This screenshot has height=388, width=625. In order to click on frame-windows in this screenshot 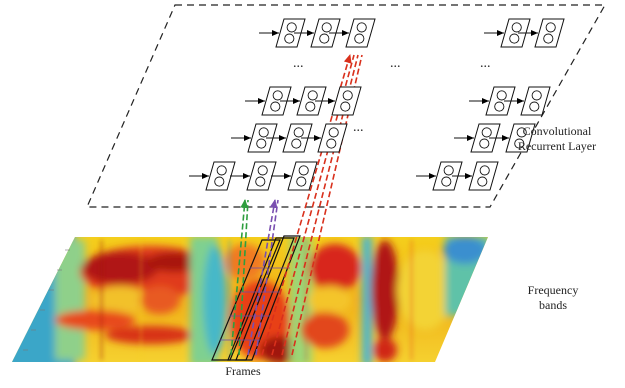, I will do `click(256, 298)`.